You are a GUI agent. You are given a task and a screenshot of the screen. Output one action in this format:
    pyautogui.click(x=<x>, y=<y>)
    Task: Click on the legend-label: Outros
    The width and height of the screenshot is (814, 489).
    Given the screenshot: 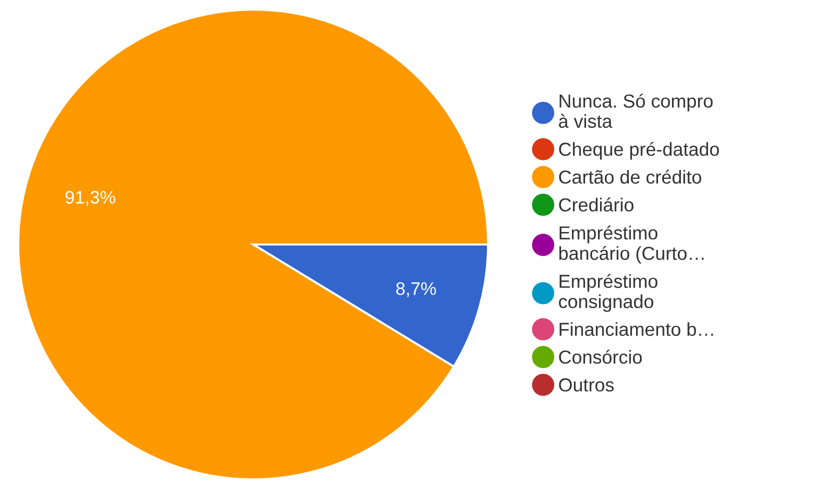 What is the action you would take?
    pyautogui.click(x=586, y=385)
    